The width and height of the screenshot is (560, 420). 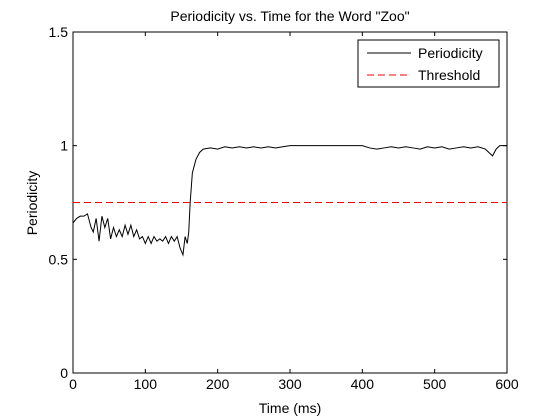 What do you see at coordinates (435, 384) in the screenshot?
I see `x-tick-label: 500` at bounding box center [435, 384].